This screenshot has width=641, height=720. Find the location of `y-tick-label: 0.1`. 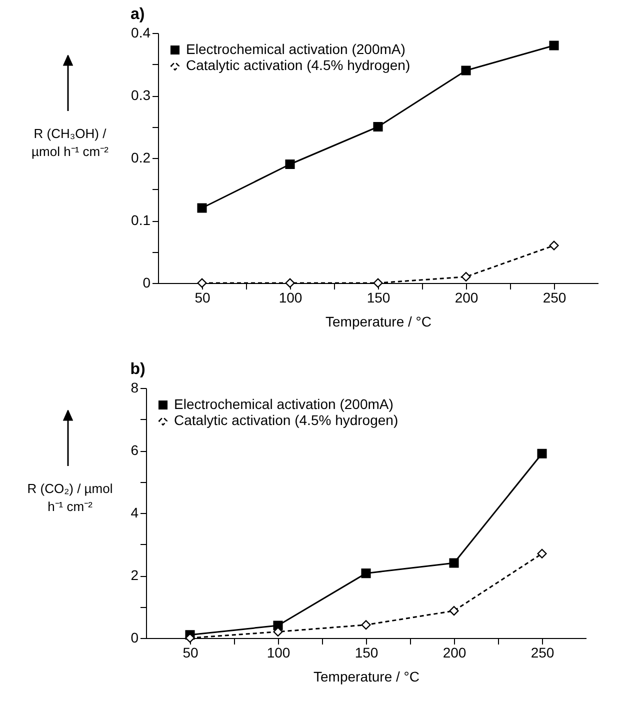

y-tick-label: 0.1 is located at coordinates (141, 220).